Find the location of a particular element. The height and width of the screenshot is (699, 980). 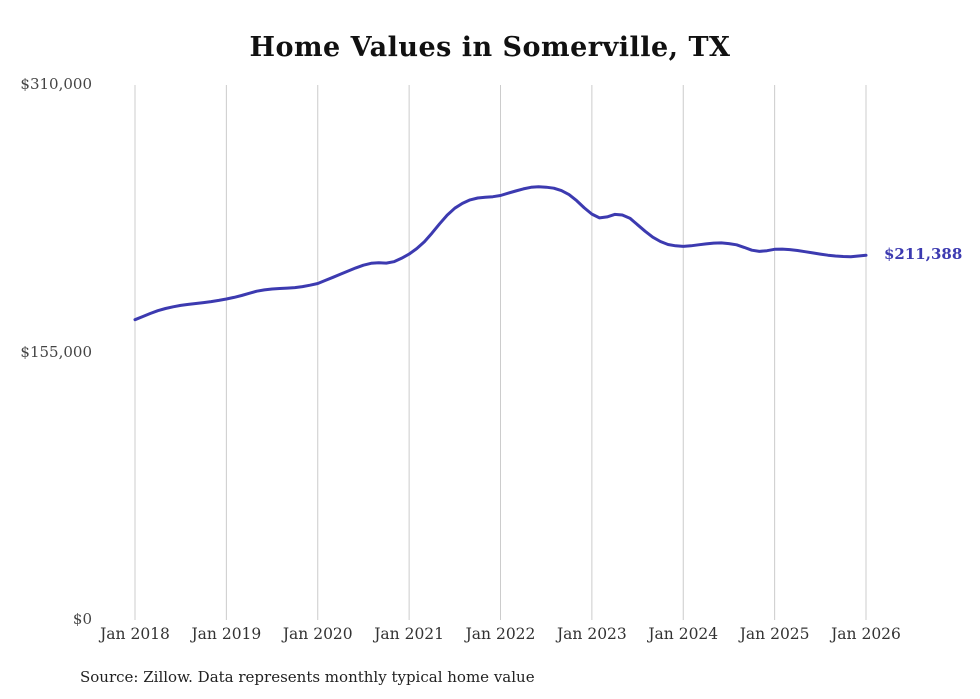

y-axis-tick-label: $0 is located at coordinates (82, 619).